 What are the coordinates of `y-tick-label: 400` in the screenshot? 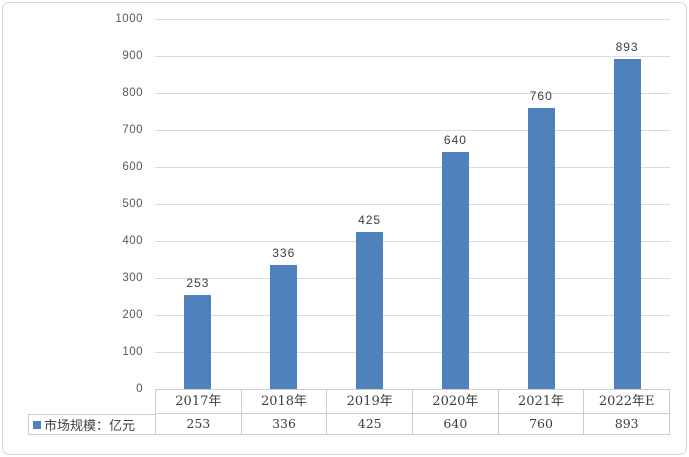 It's located at (132, 241).